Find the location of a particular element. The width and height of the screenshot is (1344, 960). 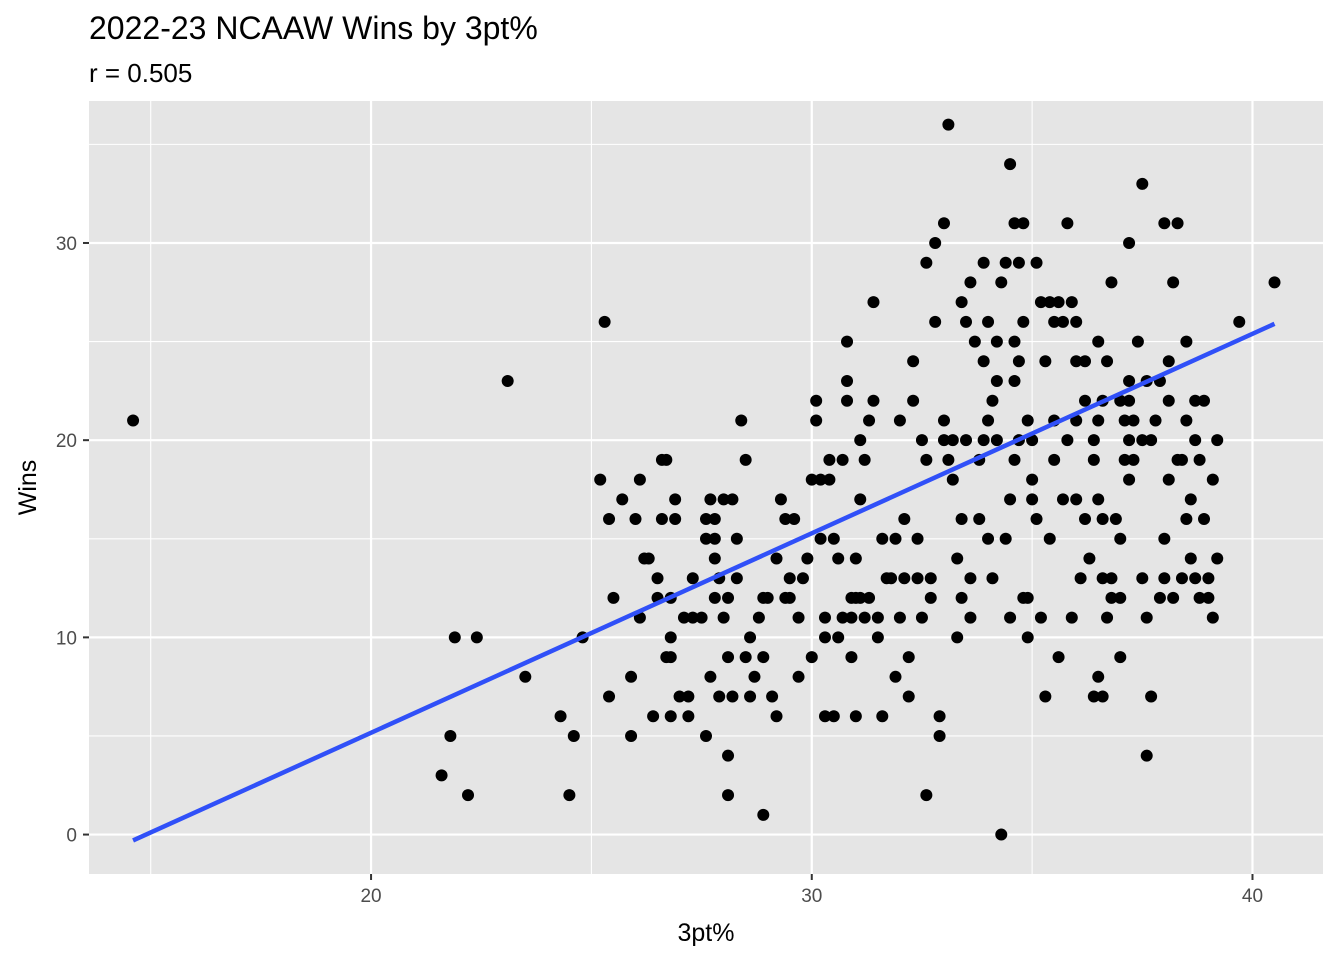

y-tick-label: 20 is located at coordinates (66, 441).